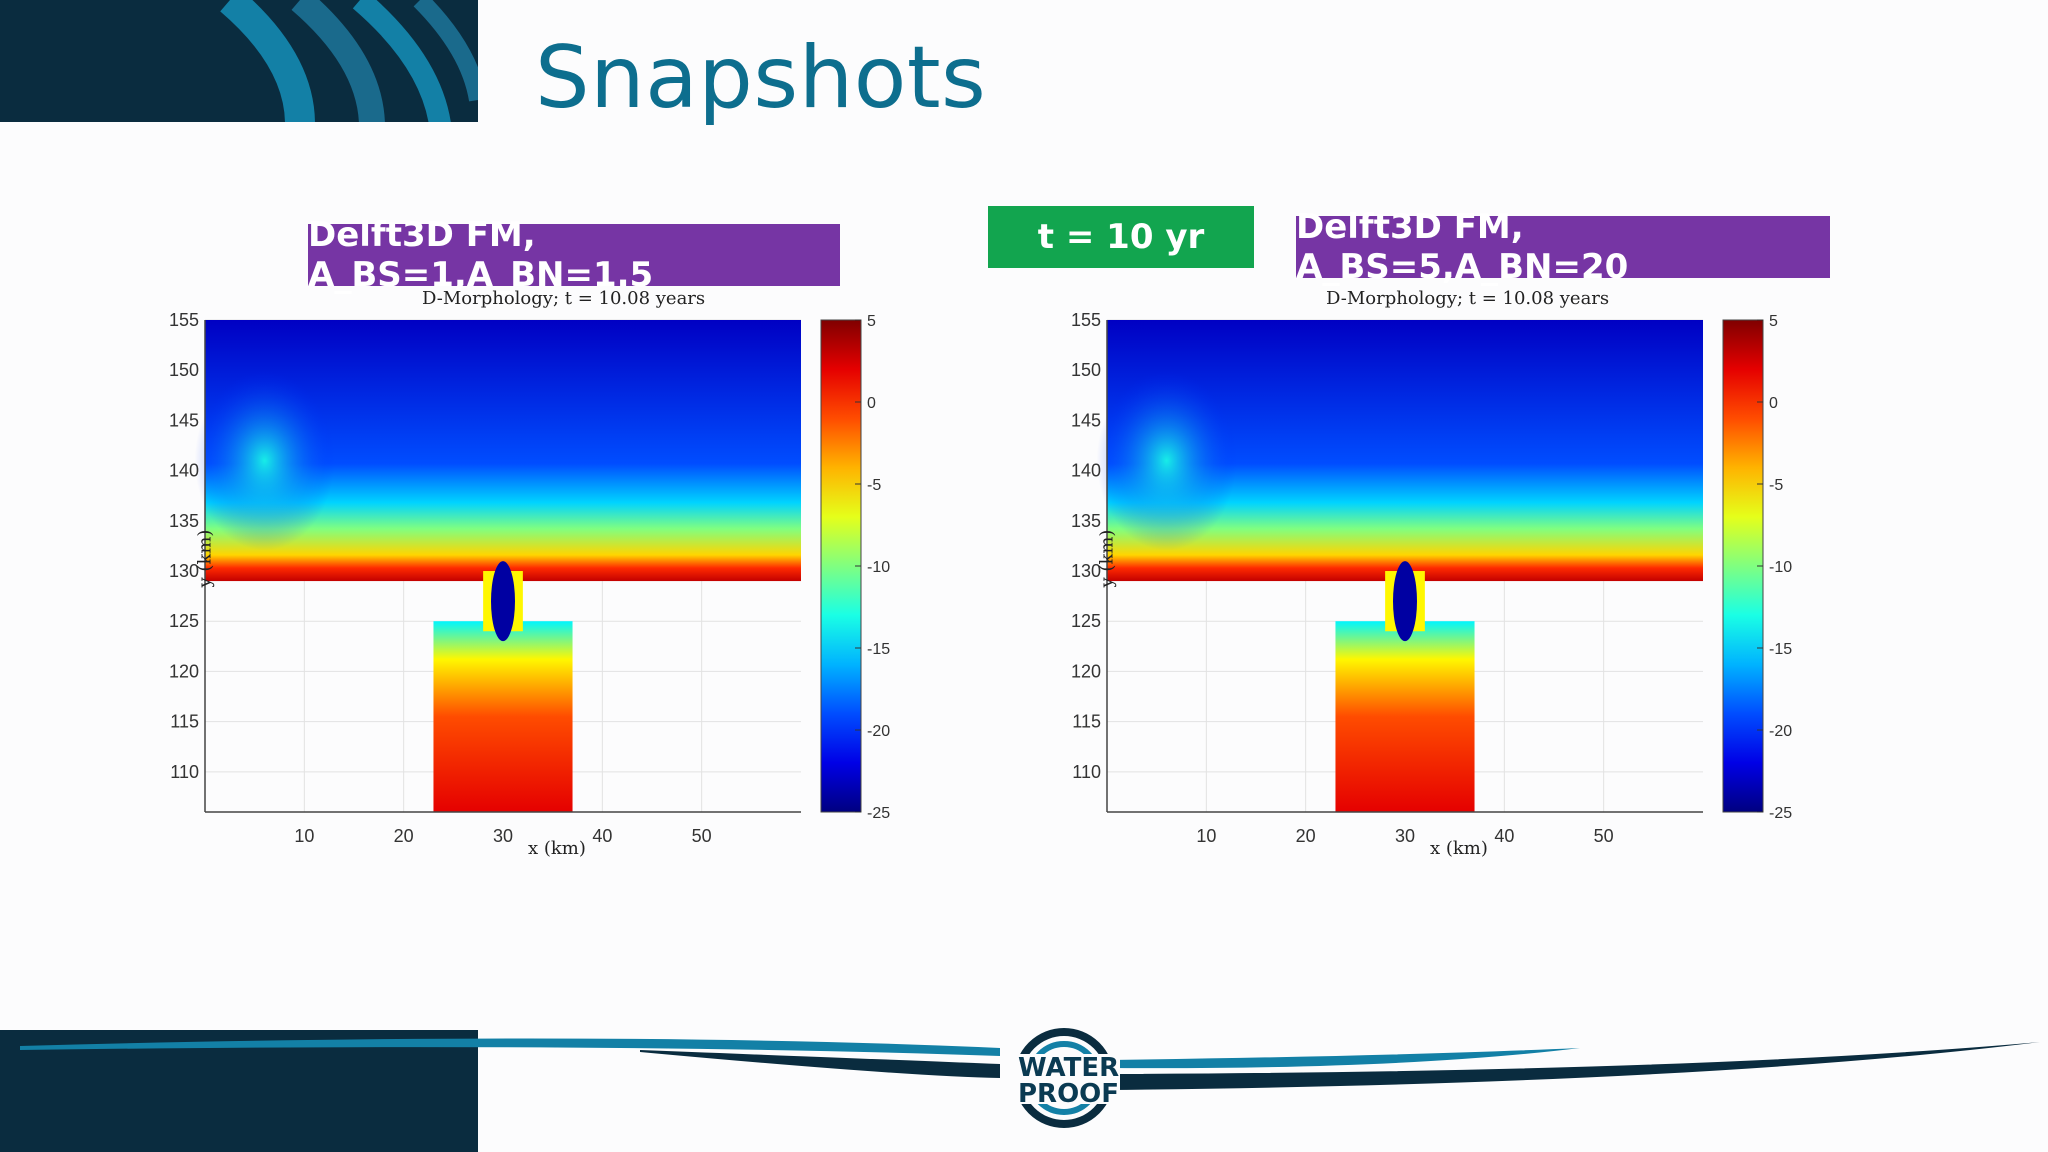  What do you see at coordinates (564, 298) in the screenshot?
I see `chart-title-left: D-Morphology; t = 10.08 years` at bounding box center [564, 298].